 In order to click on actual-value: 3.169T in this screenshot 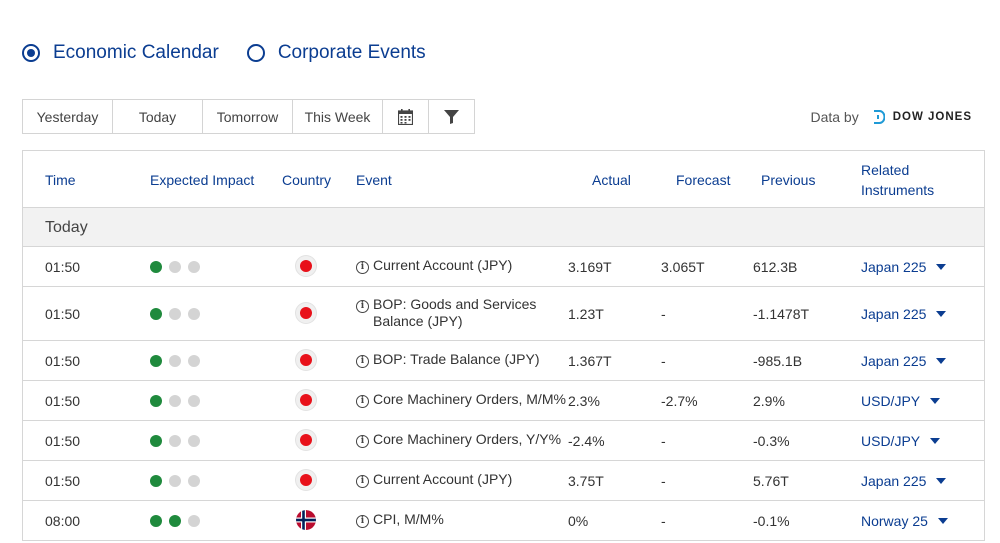, I will do `click(590, 267)`.